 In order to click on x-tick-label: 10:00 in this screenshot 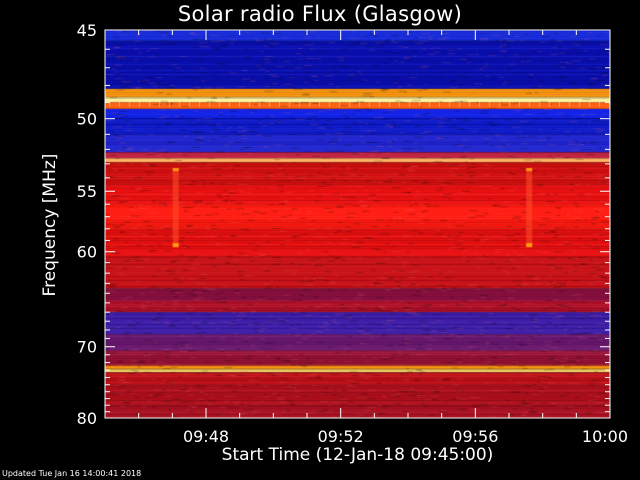, I will do `click(605, 436)`.